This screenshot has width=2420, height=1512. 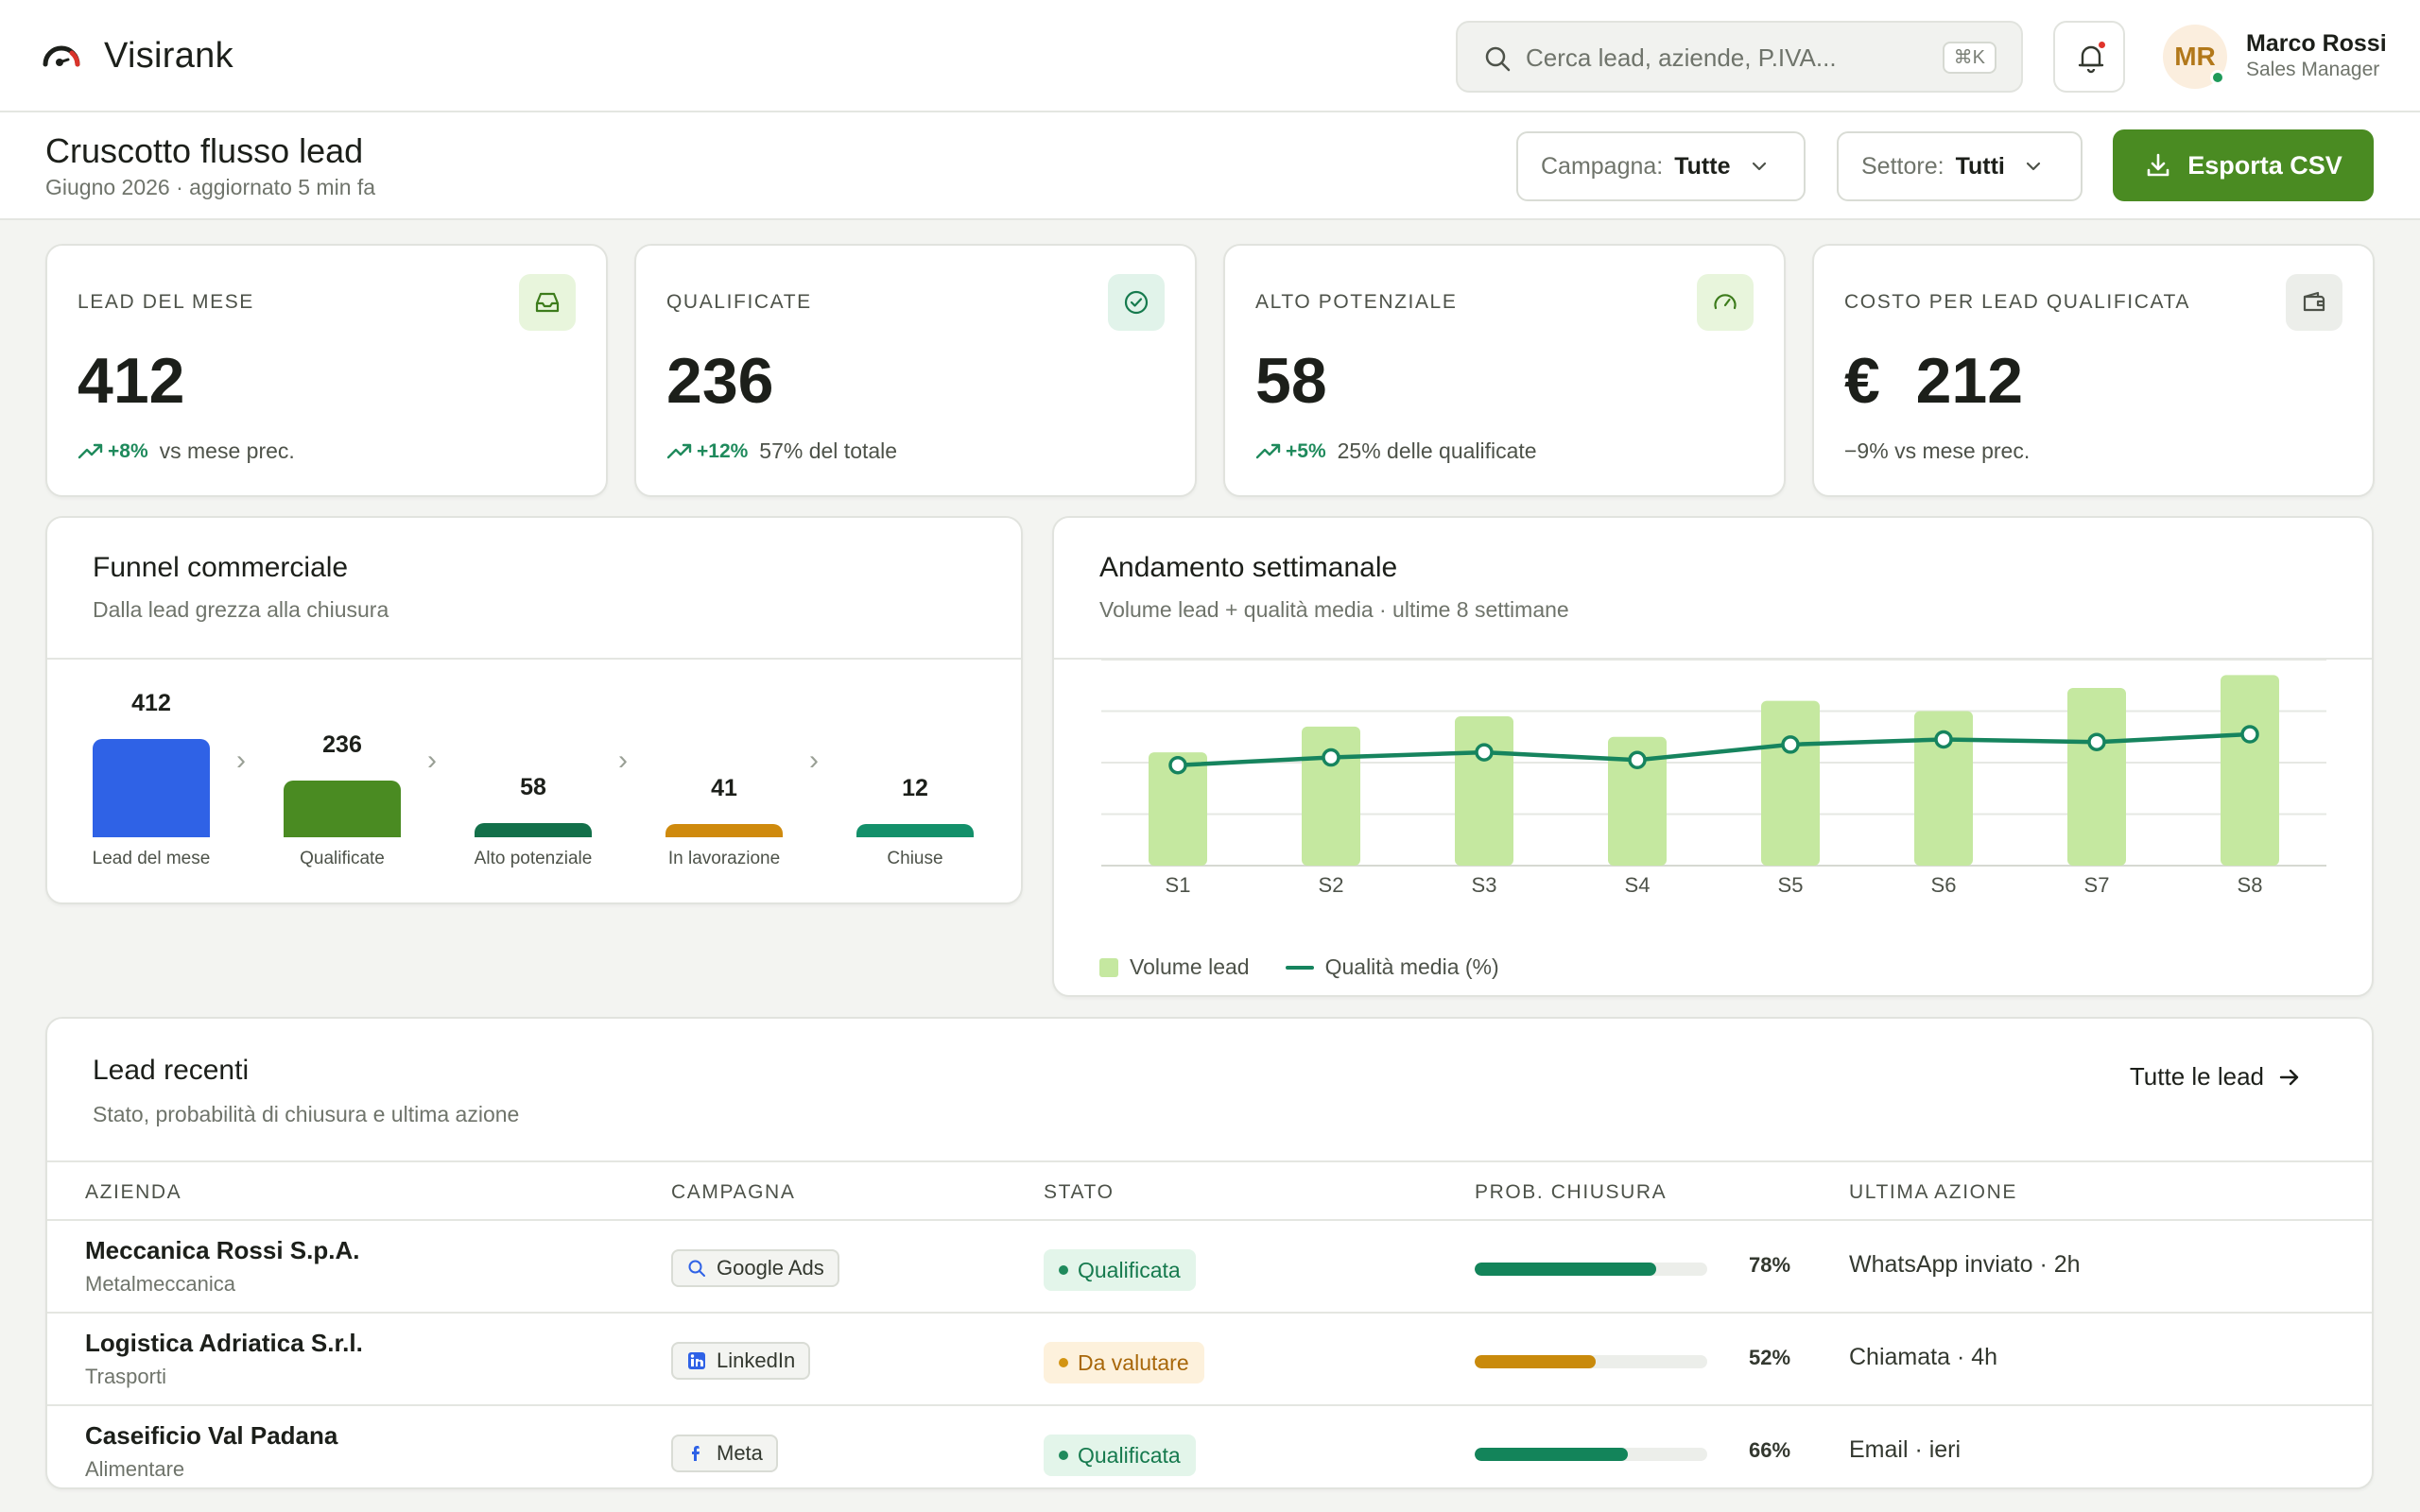 What do you see at coordinates (222, 1250) in the screenshot?
I see `company-name: Meccanica Rossi S.p.A.` at bounding box center [222, 1250].